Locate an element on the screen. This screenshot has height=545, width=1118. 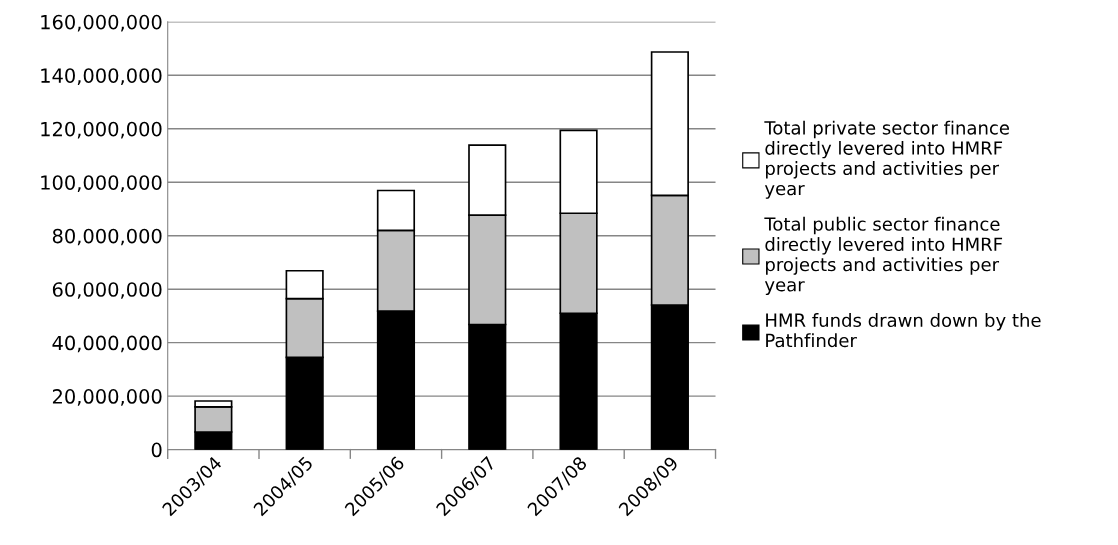
y-tick-label: 120,000,000 is located at coordinates (101, 130).